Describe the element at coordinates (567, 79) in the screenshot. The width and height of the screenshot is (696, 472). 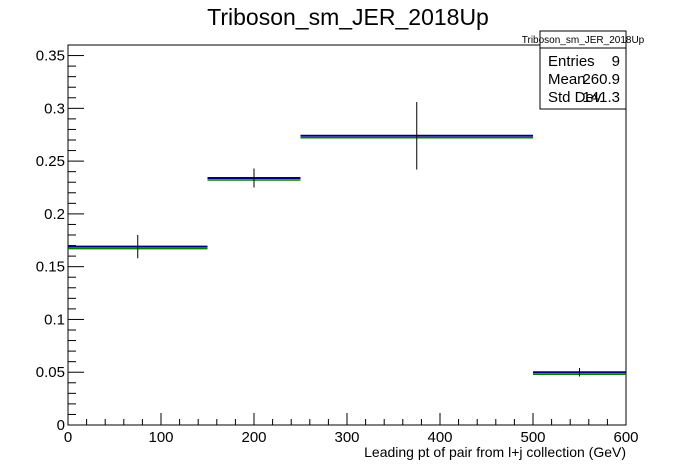
I see `stats-mean-label: Mean` at that location.